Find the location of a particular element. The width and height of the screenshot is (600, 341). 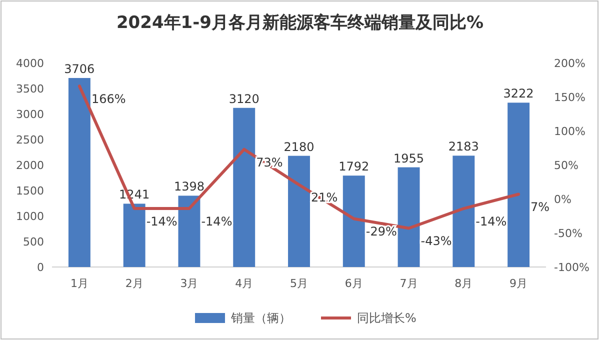

data-label: 3120 is located at coordinates (244, 99).